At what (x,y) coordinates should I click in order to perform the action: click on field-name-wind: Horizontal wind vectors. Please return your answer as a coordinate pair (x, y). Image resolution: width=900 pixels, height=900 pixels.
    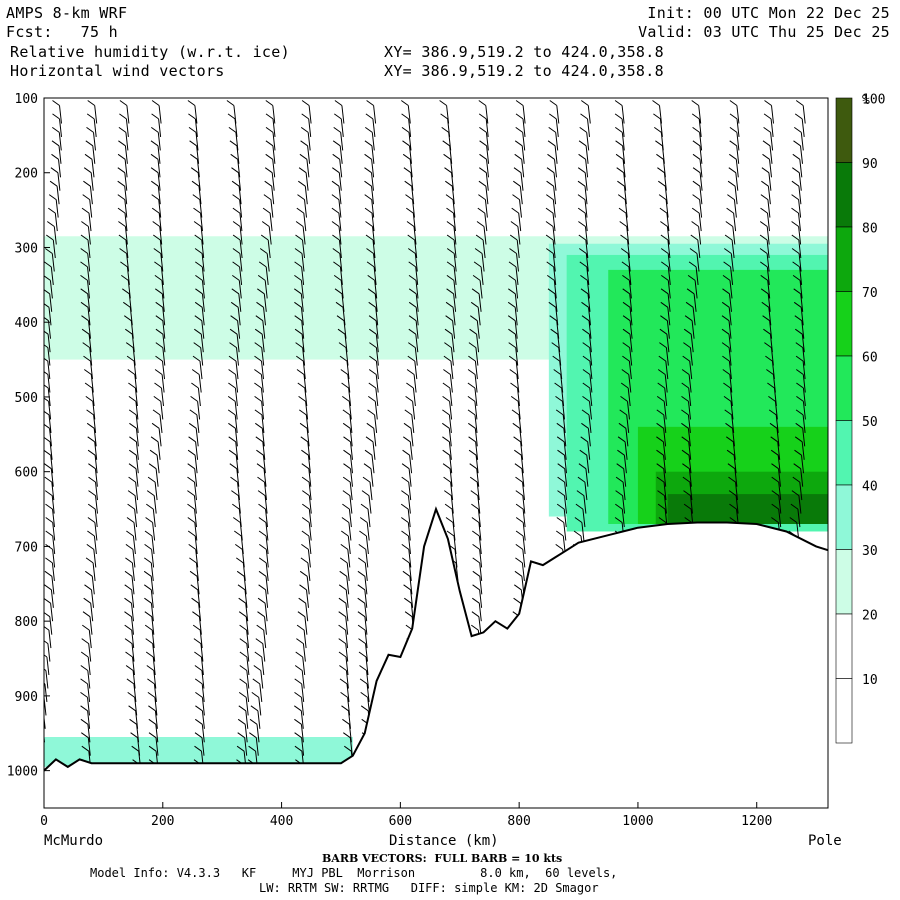
    Looking at the image, I should click on (117, 71).